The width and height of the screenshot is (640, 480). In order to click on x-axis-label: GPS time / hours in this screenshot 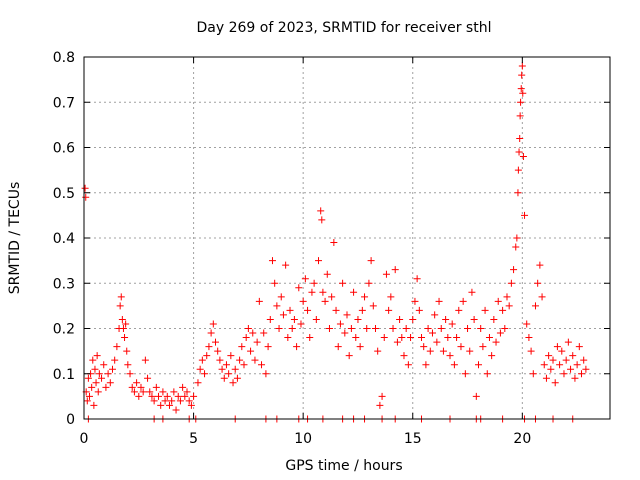, I will do `click(343, 466)`.